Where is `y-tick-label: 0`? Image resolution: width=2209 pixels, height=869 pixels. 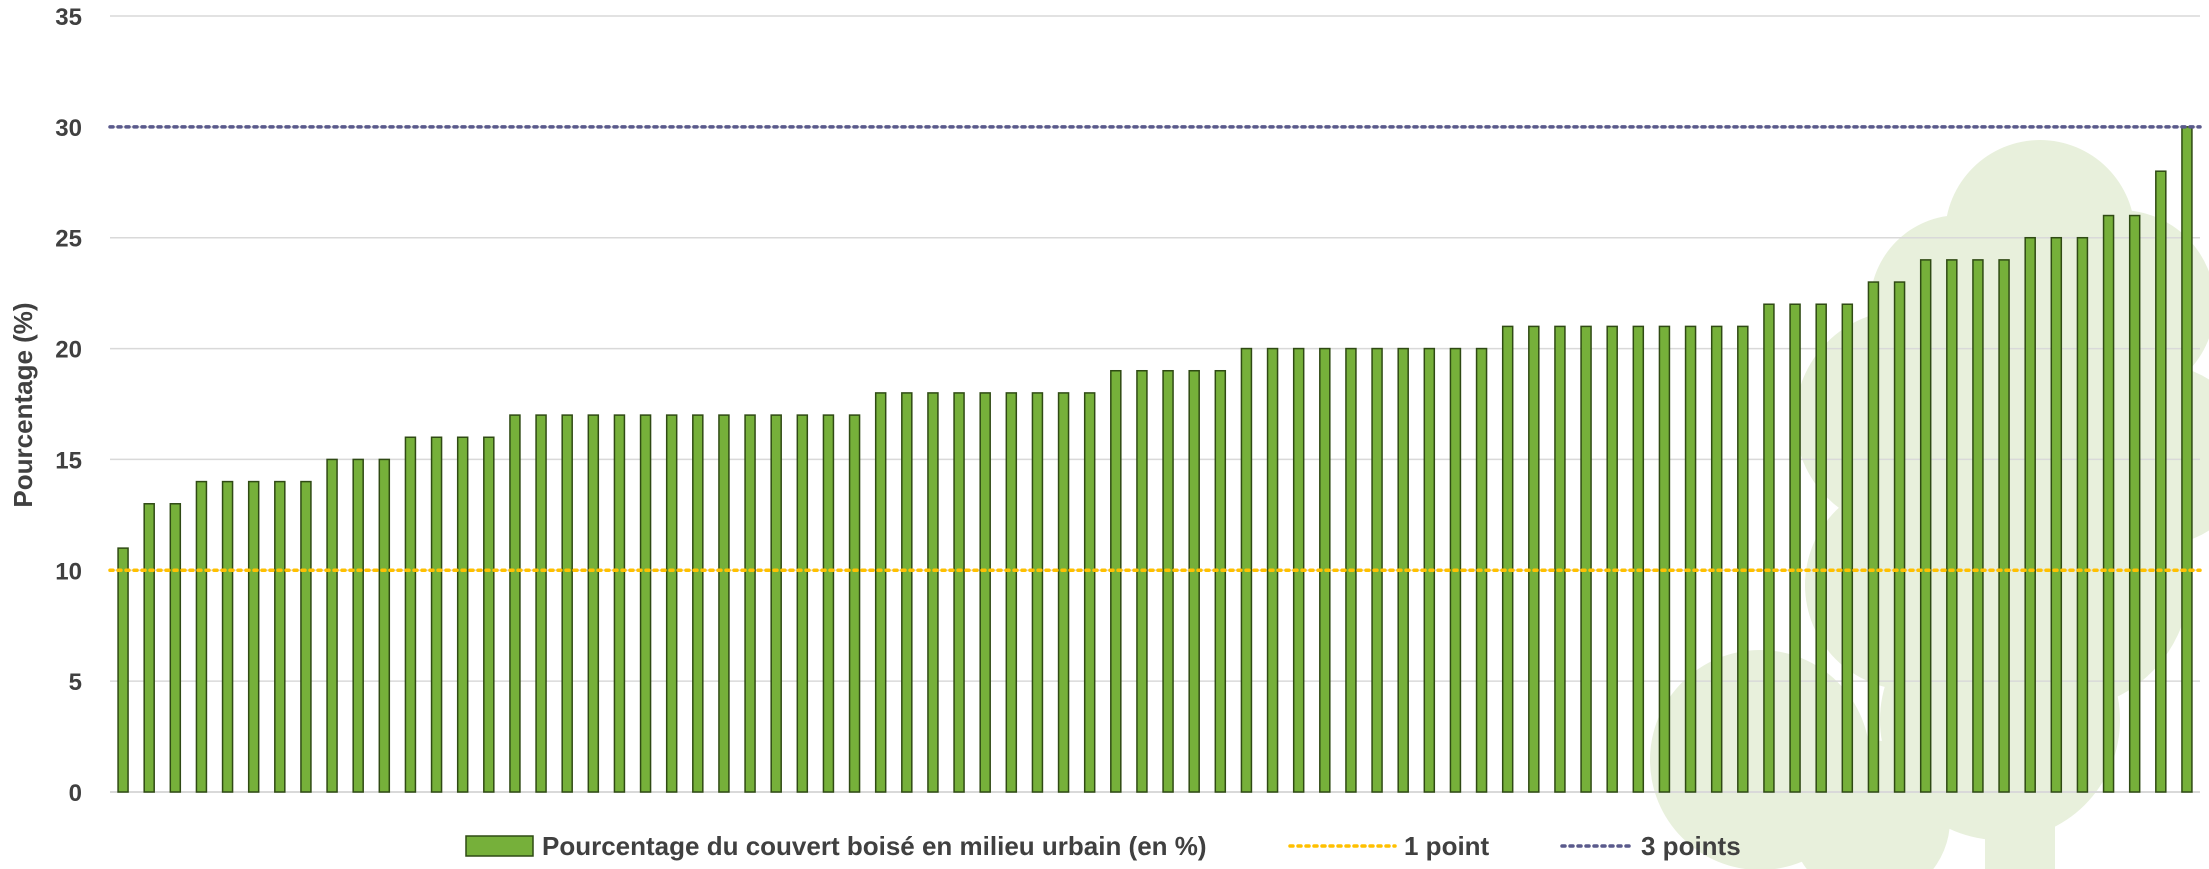
y-tick-label: 0 is located at coordinates (75, 793).